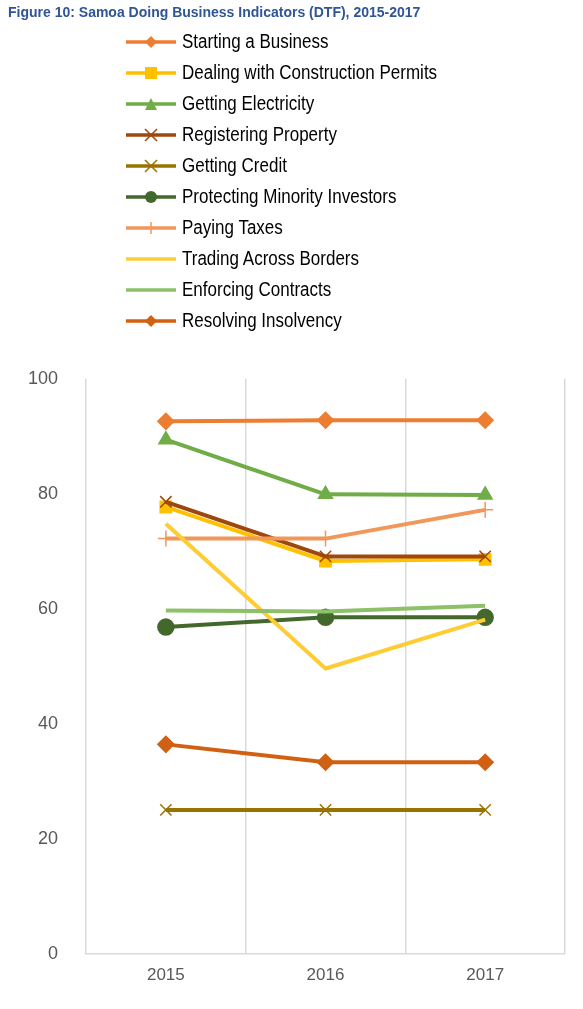 This screenshot has height=1009, width=583. What do you see at coordinates (310, 72) in the screenshot?
I see `legend-label: Dealing with Construction Permits` at bounding box center [310, 72].